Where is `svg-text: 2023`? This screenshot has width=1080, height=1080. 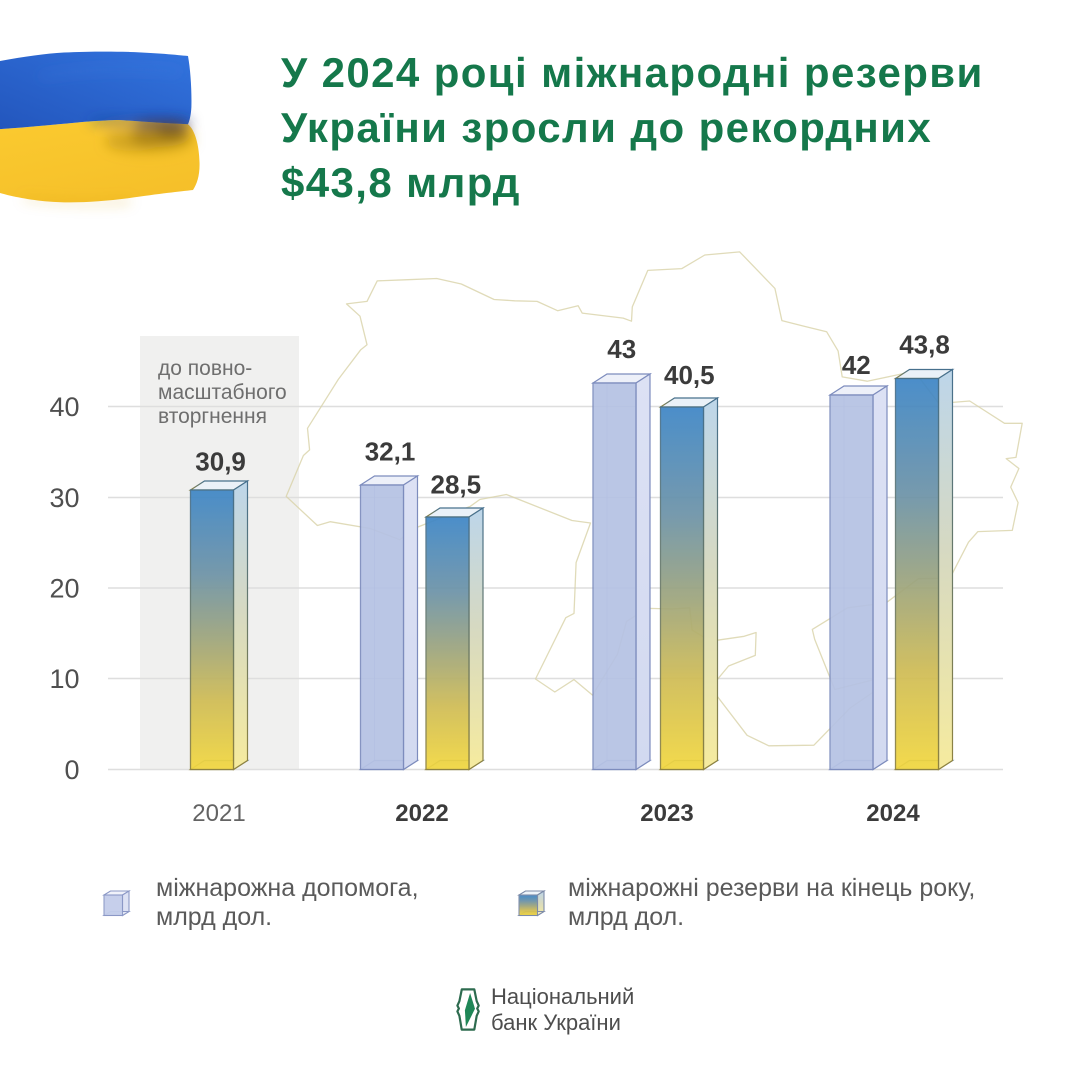
svg-text: 2023 is located at coordinates (666, 813).